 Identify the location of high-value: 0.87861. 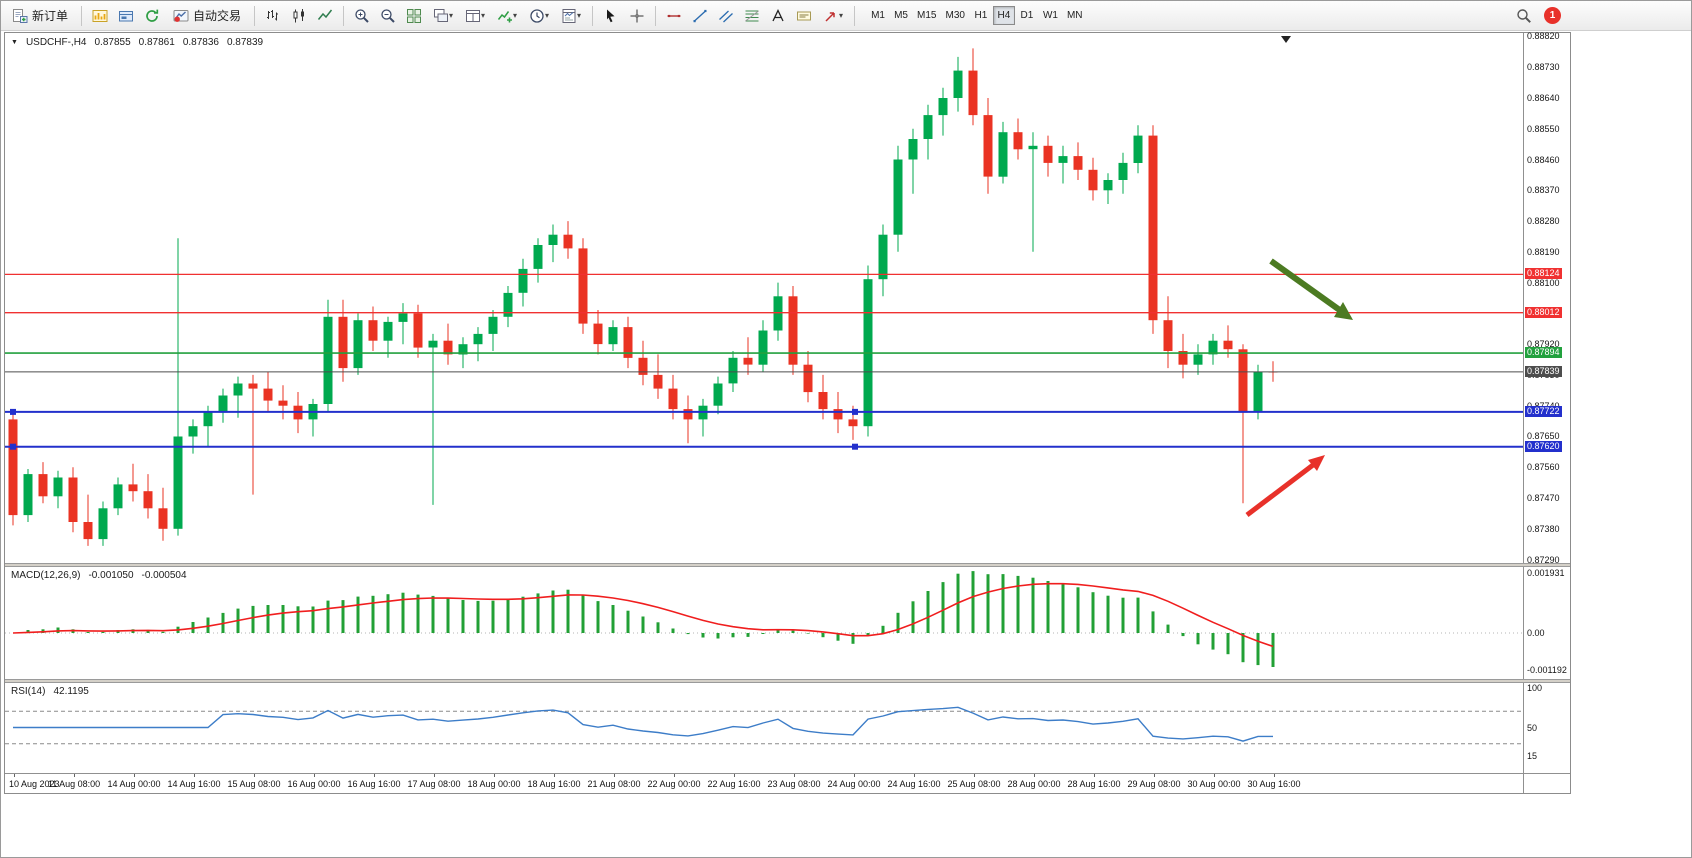
(156, 42).